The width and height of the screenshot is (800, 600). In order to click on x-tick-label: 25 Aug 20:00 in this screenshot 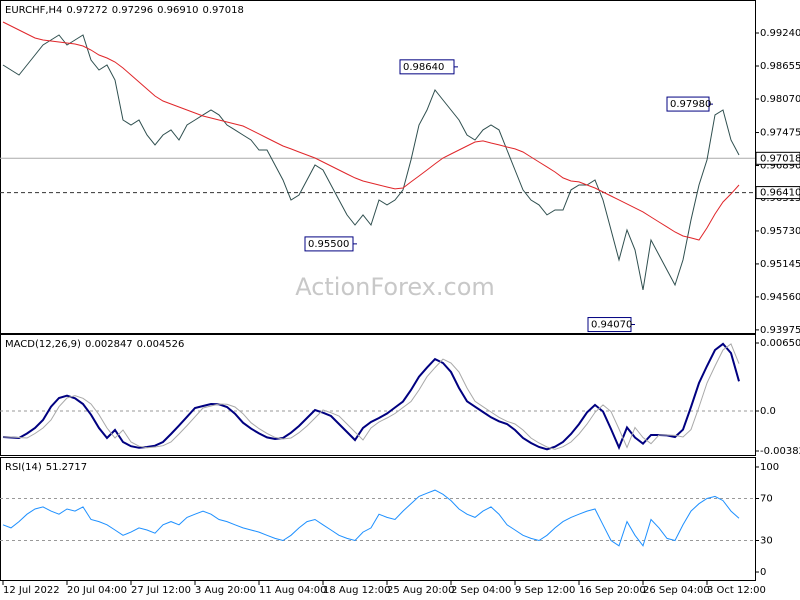, I will do `click(420, 590)`.